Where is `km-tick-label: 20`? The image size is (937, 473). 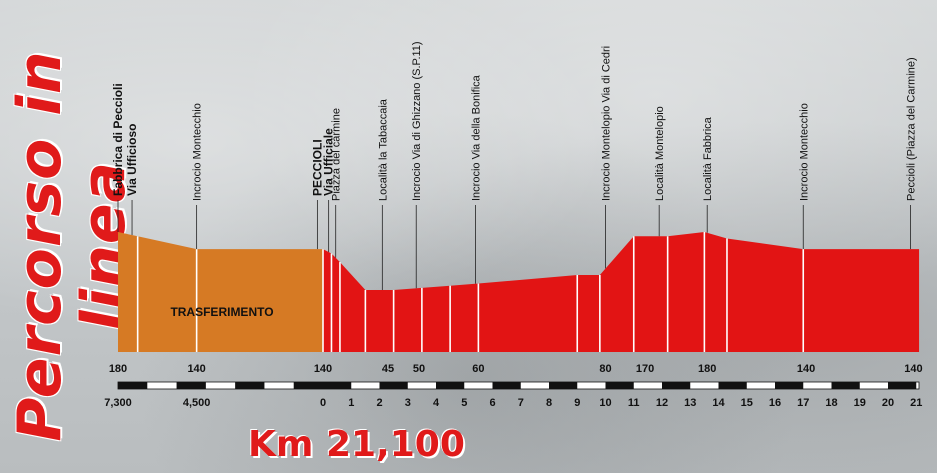
km-tick-label: 20 is located at coordinates (888, 403).